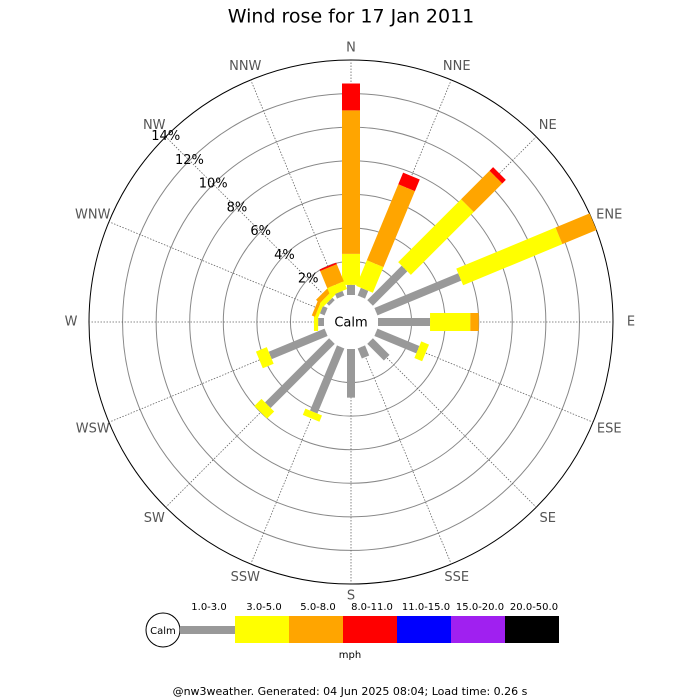 The image size is (700, 700). What do you see at coordinates (260, 231) in the screenshot?
I see `r-tick-label: 6%` at bounding box center [260, 231].